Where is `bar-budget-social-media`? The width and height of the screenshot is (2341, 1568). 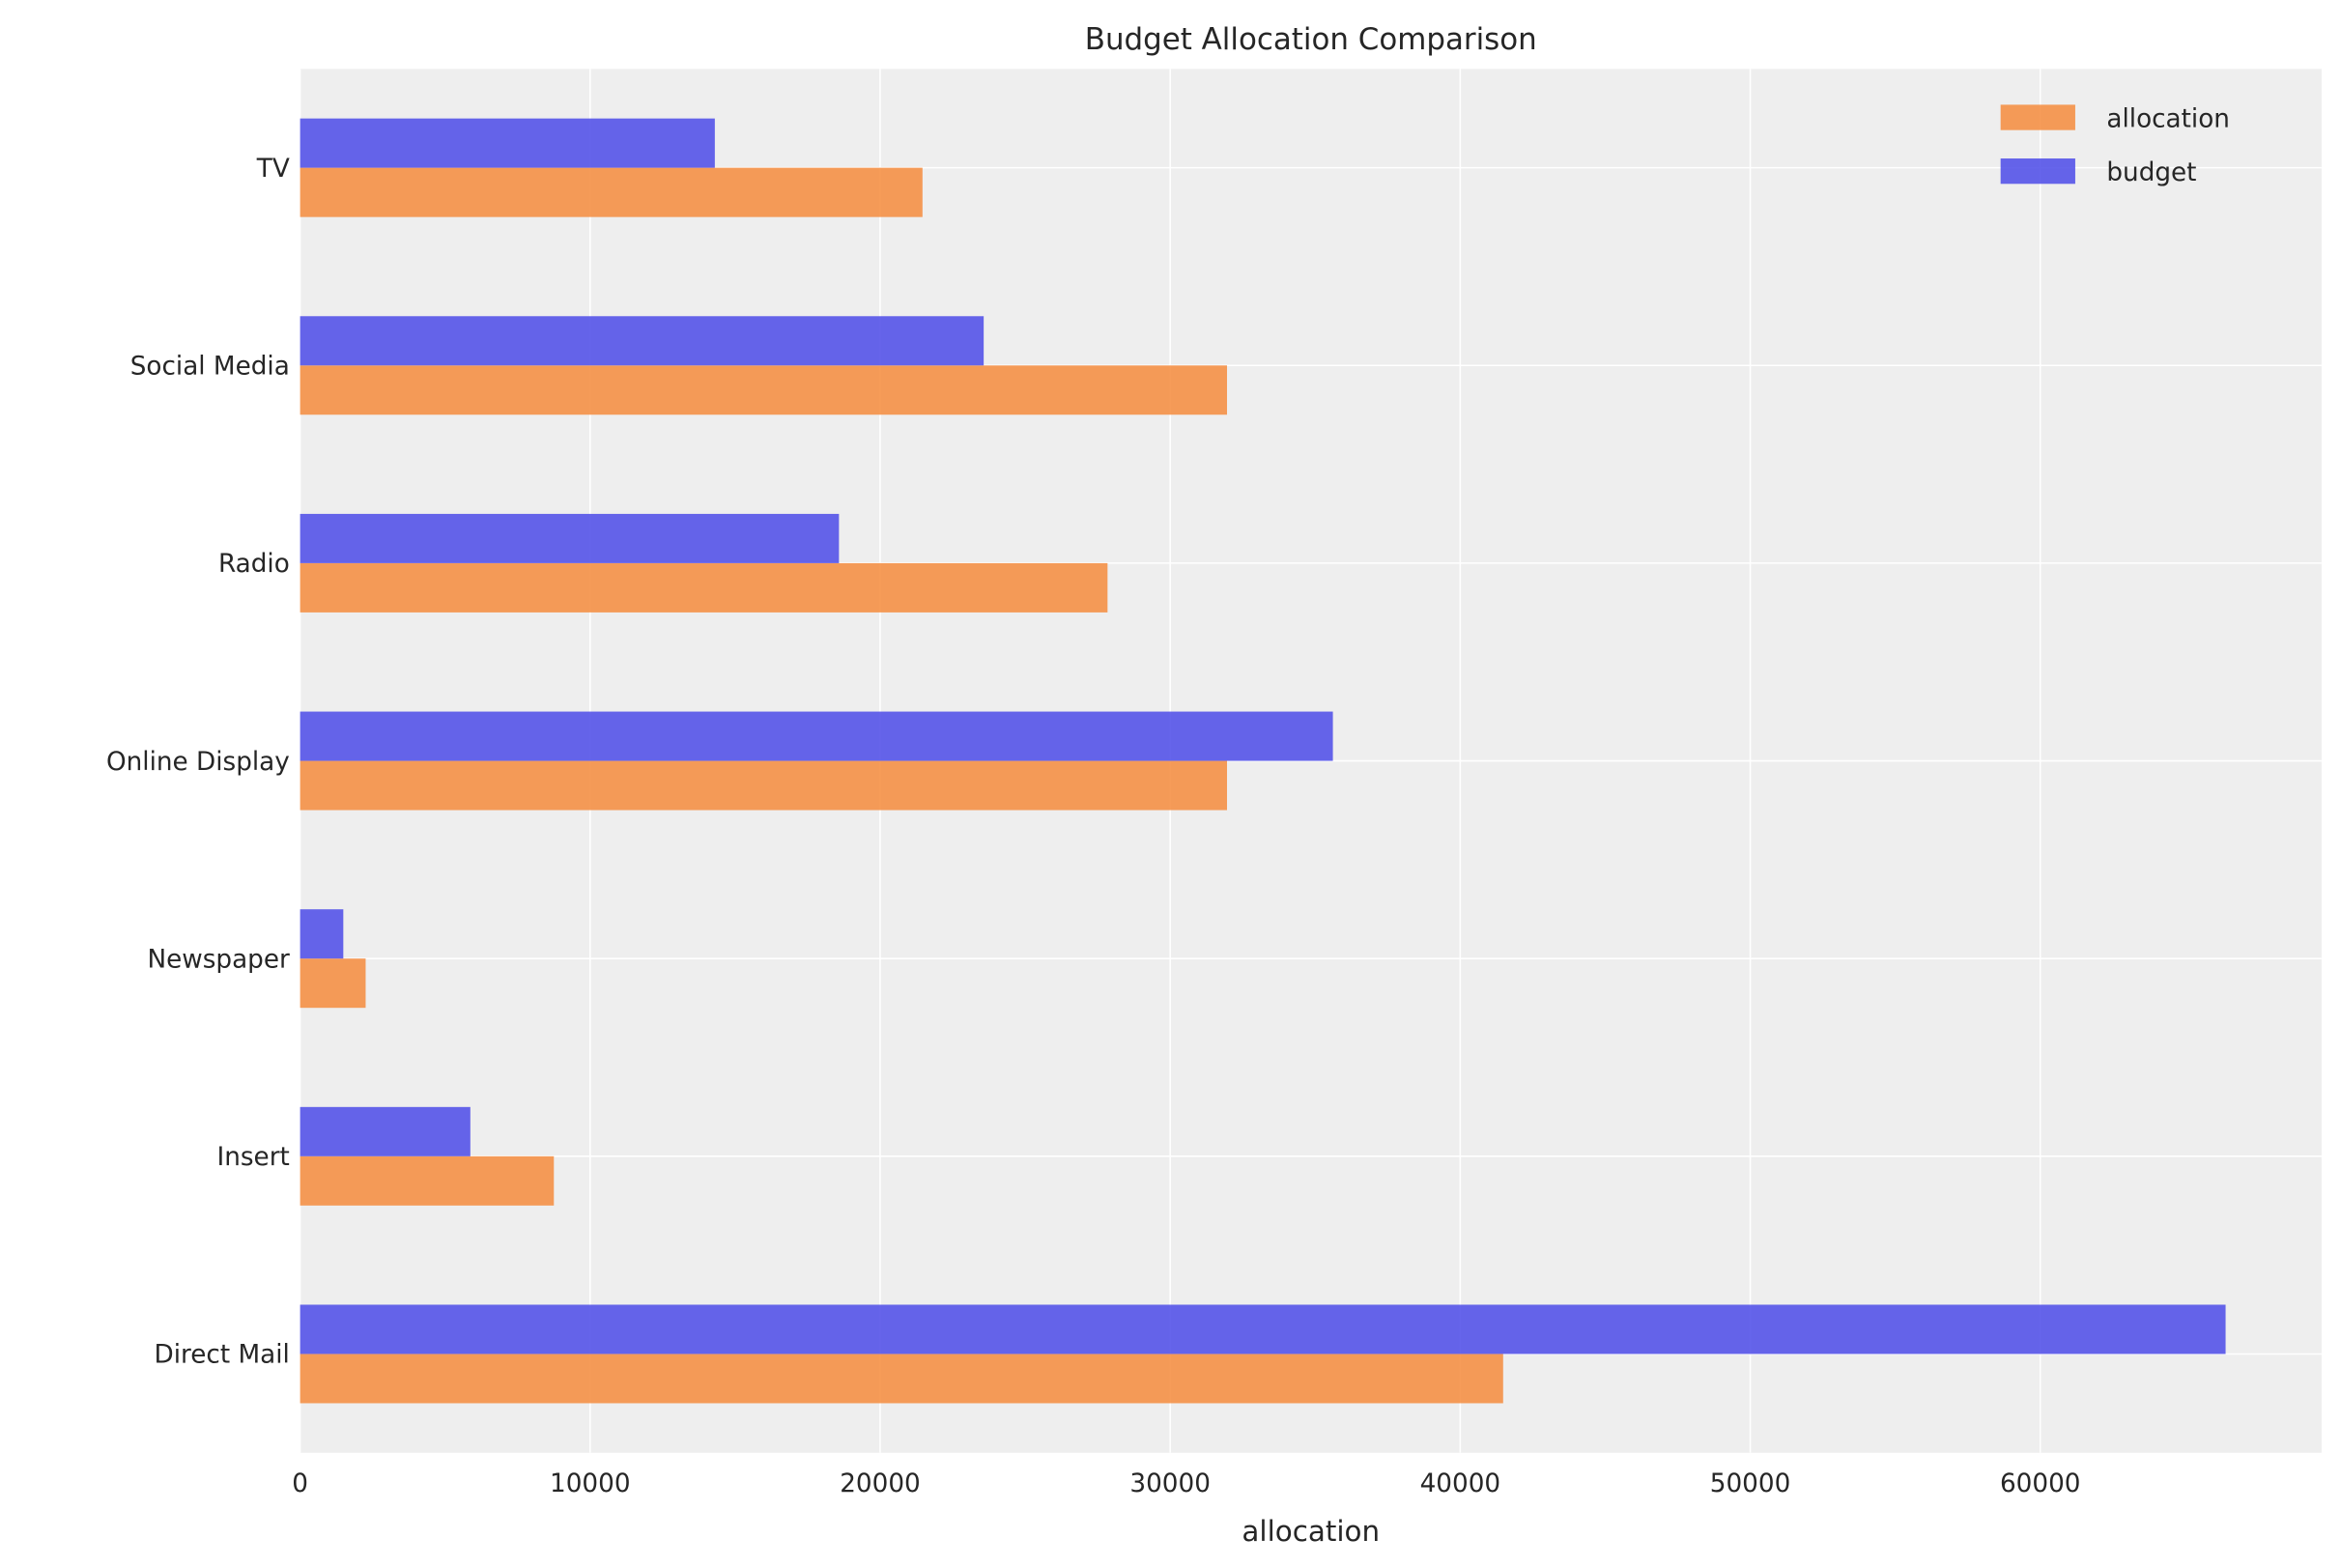
bar-budget-social-media is located at coordinates (642, 341).